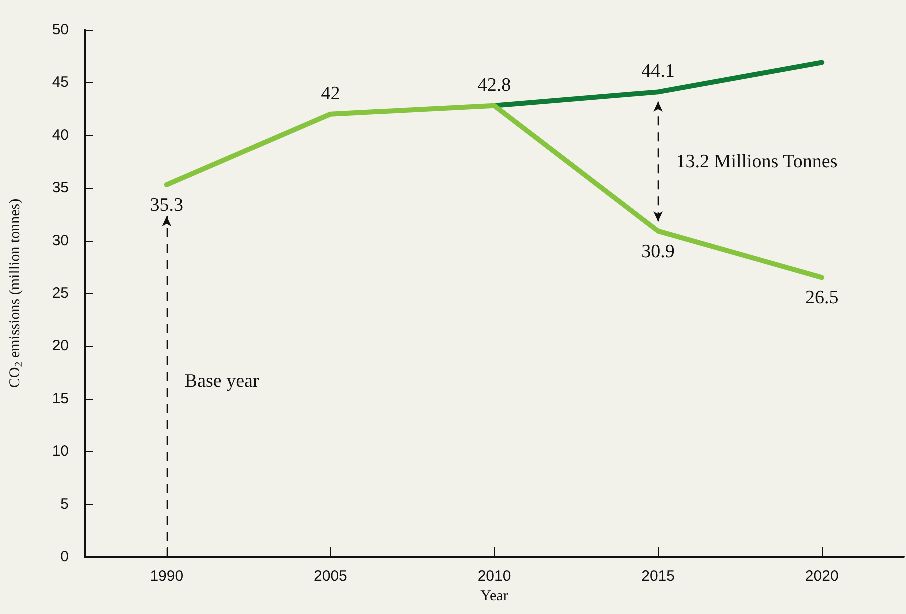 The image size is (906, 614). What do you see at coordinates (60, 346) in the screenshot?
I see `y-tick-label: 20` at bounding box center [60, 346].